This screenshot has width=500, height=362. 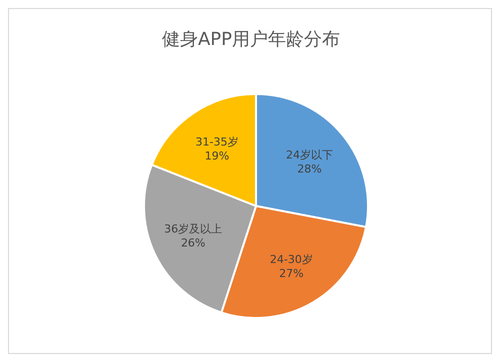 I want to click on slice-label: 31-35岁, so click(x=216, y=142).